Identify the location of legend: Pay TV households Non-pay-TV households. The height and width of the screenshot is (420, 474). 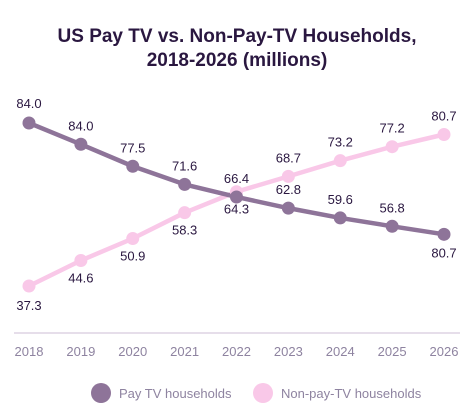
(256, 393).